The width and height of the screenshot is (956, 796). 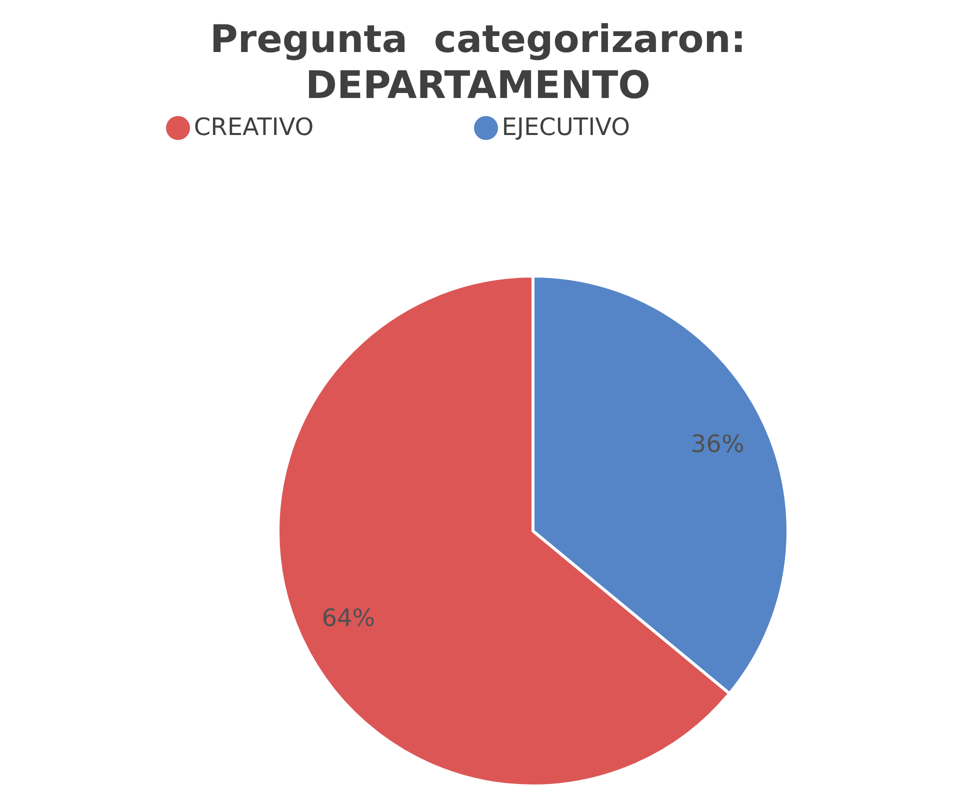 I want to click on legend-label: EJECUTIVO, so click(x=566, y=127).